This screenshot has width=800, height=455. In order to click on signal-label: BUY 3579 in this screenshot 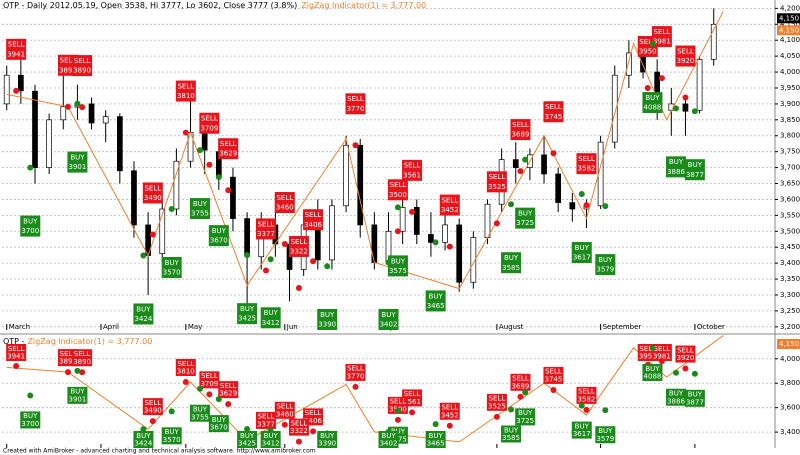, I will do `click(605, 265)`.